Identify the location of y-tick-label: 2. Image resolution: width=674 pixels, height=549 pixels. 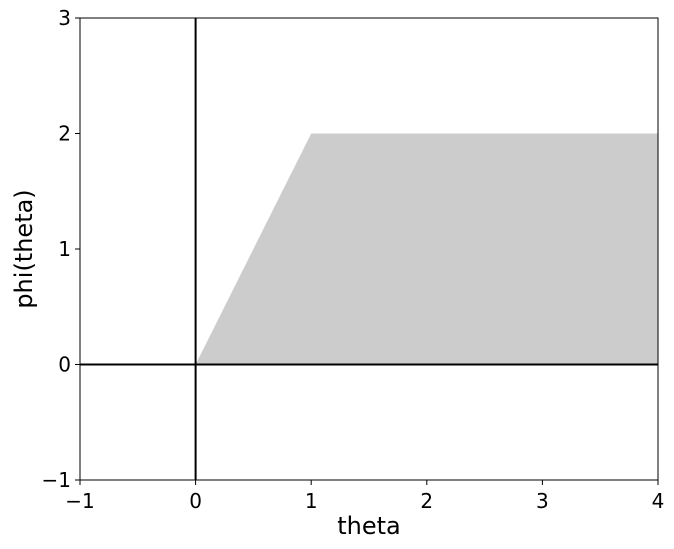
(64, 134).